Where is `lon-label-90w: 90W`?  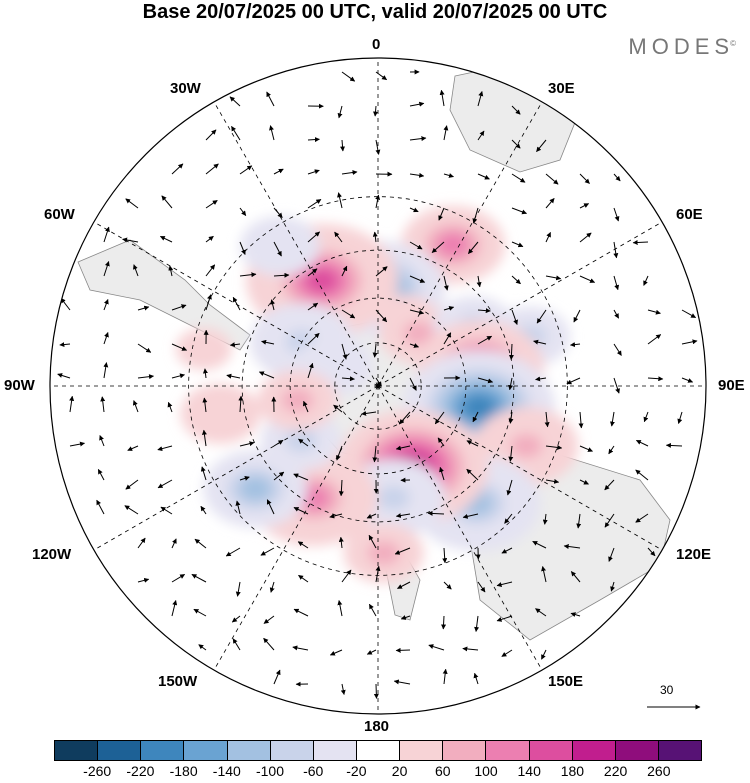 lon-label-90w: 90W is located at coordinates (19, 385).